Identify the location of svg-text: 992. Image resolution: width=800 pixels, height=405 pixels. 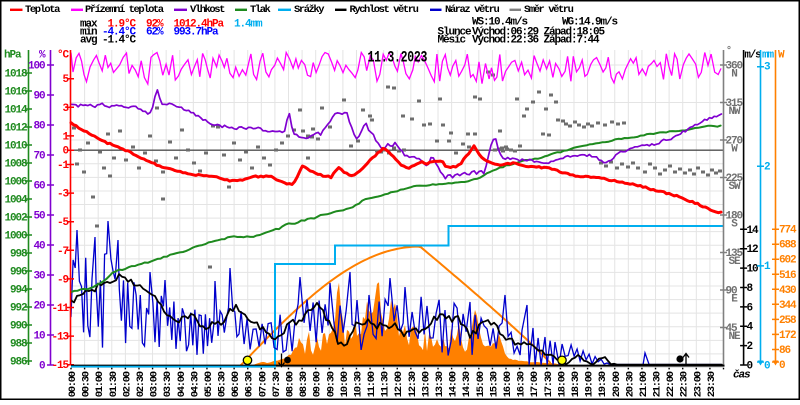
(18, 309).